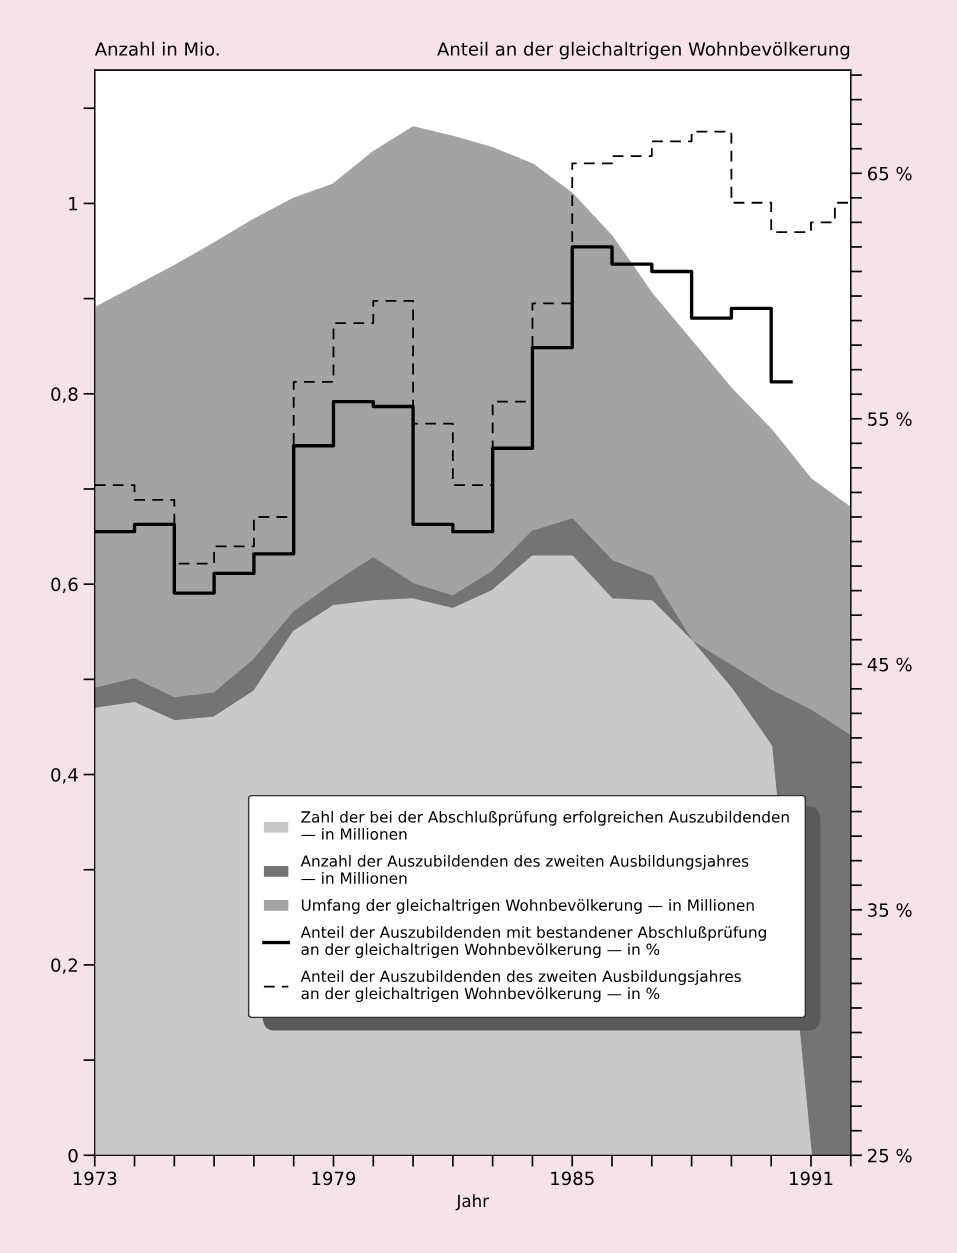 This screenshot has height=1253, width=957. I want to click on x-axis-title: Jahr, so click(472, 1202).